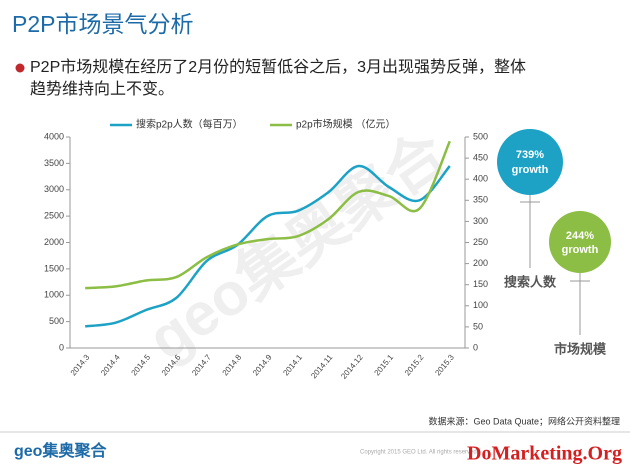 The height and width of the screenshot is (473, 630). What do you see at coordinates (478, 326) in the screenshot?
I see `y2-tick-label: 50` at bounding box center [478, 326].